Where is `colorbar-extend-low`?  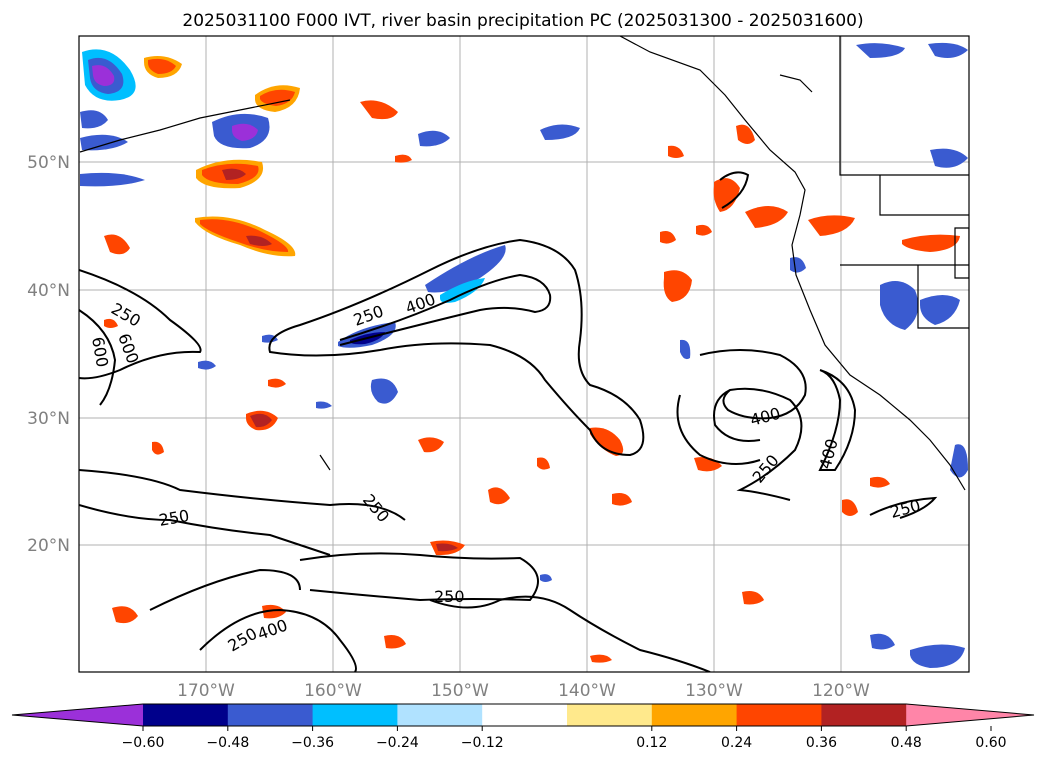 colorbar-extend-low is located at coordinates (77, 715).